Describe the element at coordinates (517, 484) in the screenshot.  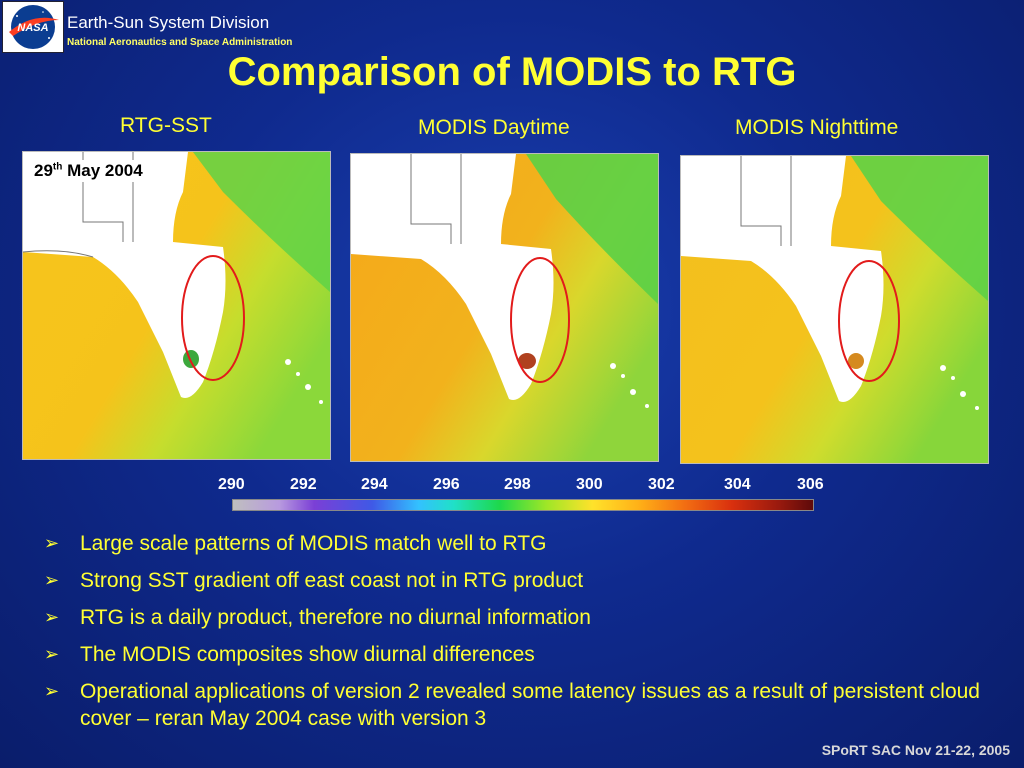
I see `colorbar-tick: 298` at that location.